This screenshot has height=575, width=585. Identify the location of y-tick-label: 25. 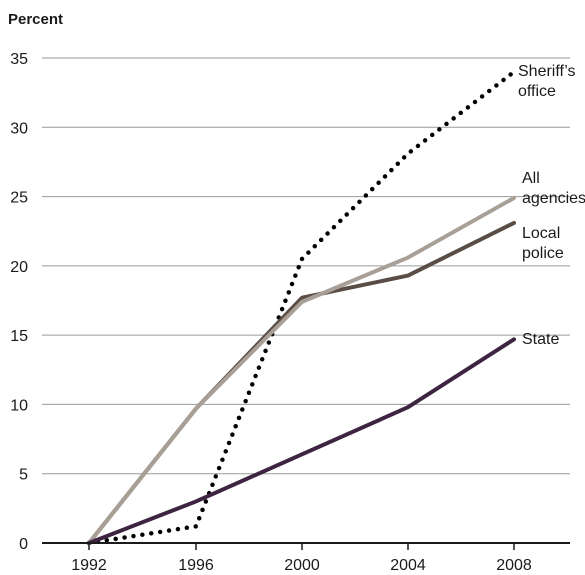
(19, 198).